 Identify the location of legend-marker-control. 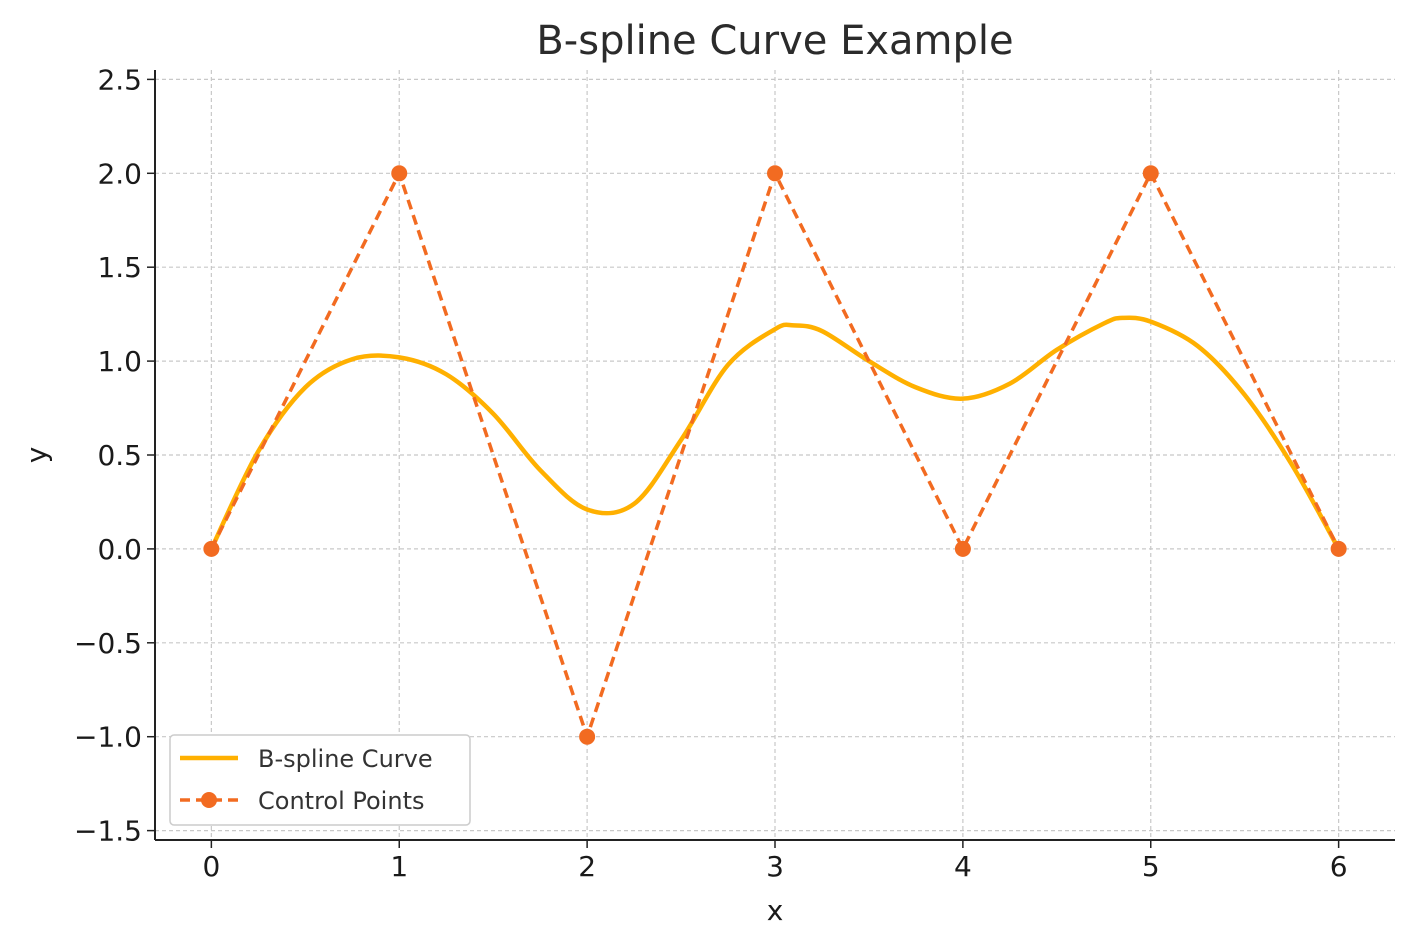
(209, 800).